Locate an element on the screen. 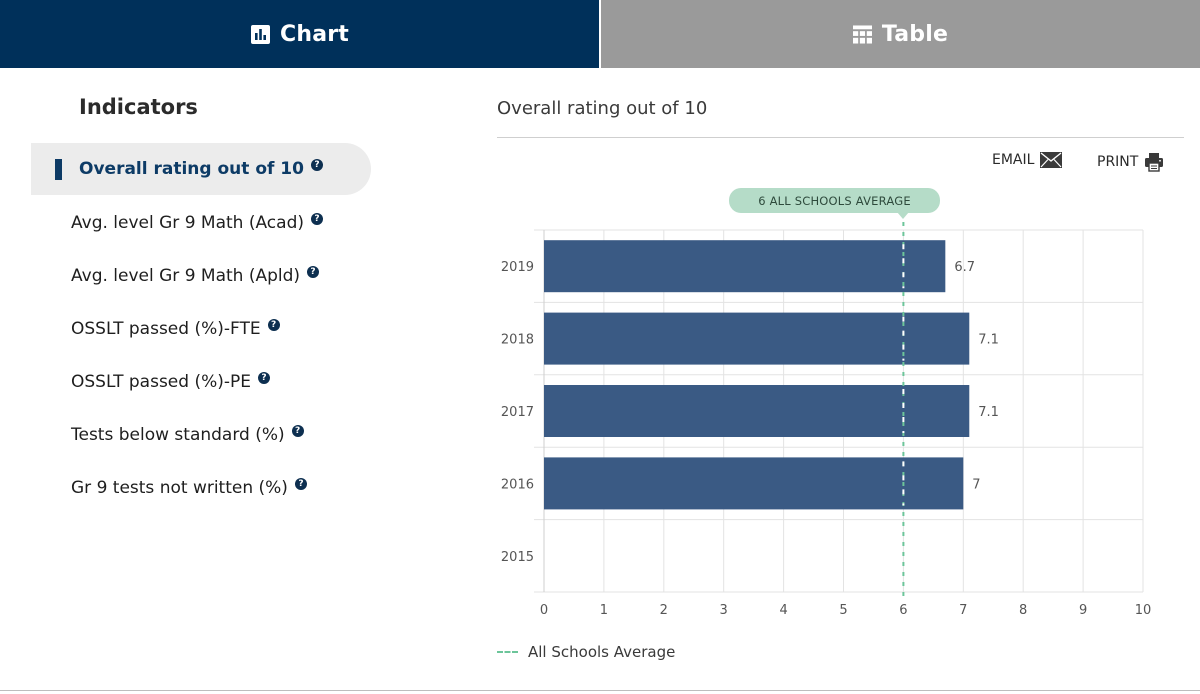 This screenshot has width=1200, height=694. bar-2018 is located at coordinates (757, 338).